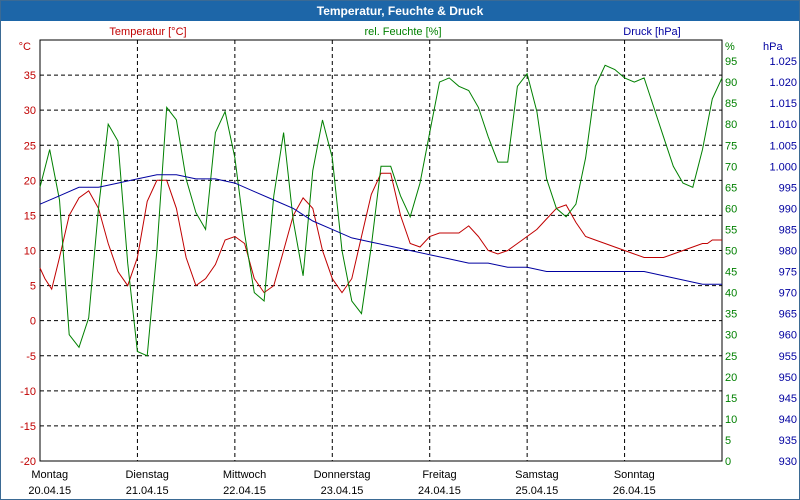  Describe the element at coordinates (788, 209) in the screenshot. I see `pressure-tick-label: 990` at that location.